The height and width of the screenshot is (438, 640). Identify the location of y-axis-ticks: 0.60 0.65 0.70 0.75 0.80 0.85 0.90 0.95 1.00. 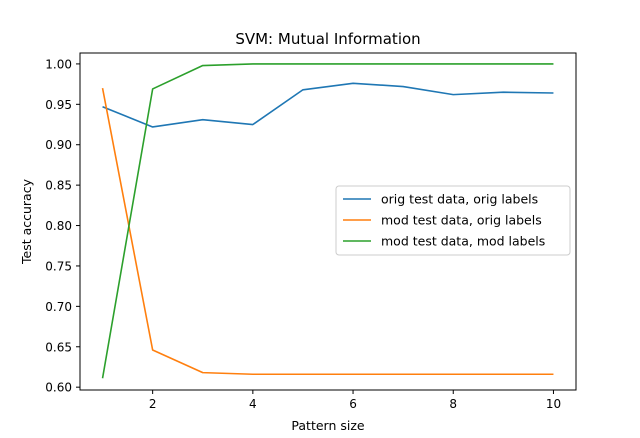
(62, 226).